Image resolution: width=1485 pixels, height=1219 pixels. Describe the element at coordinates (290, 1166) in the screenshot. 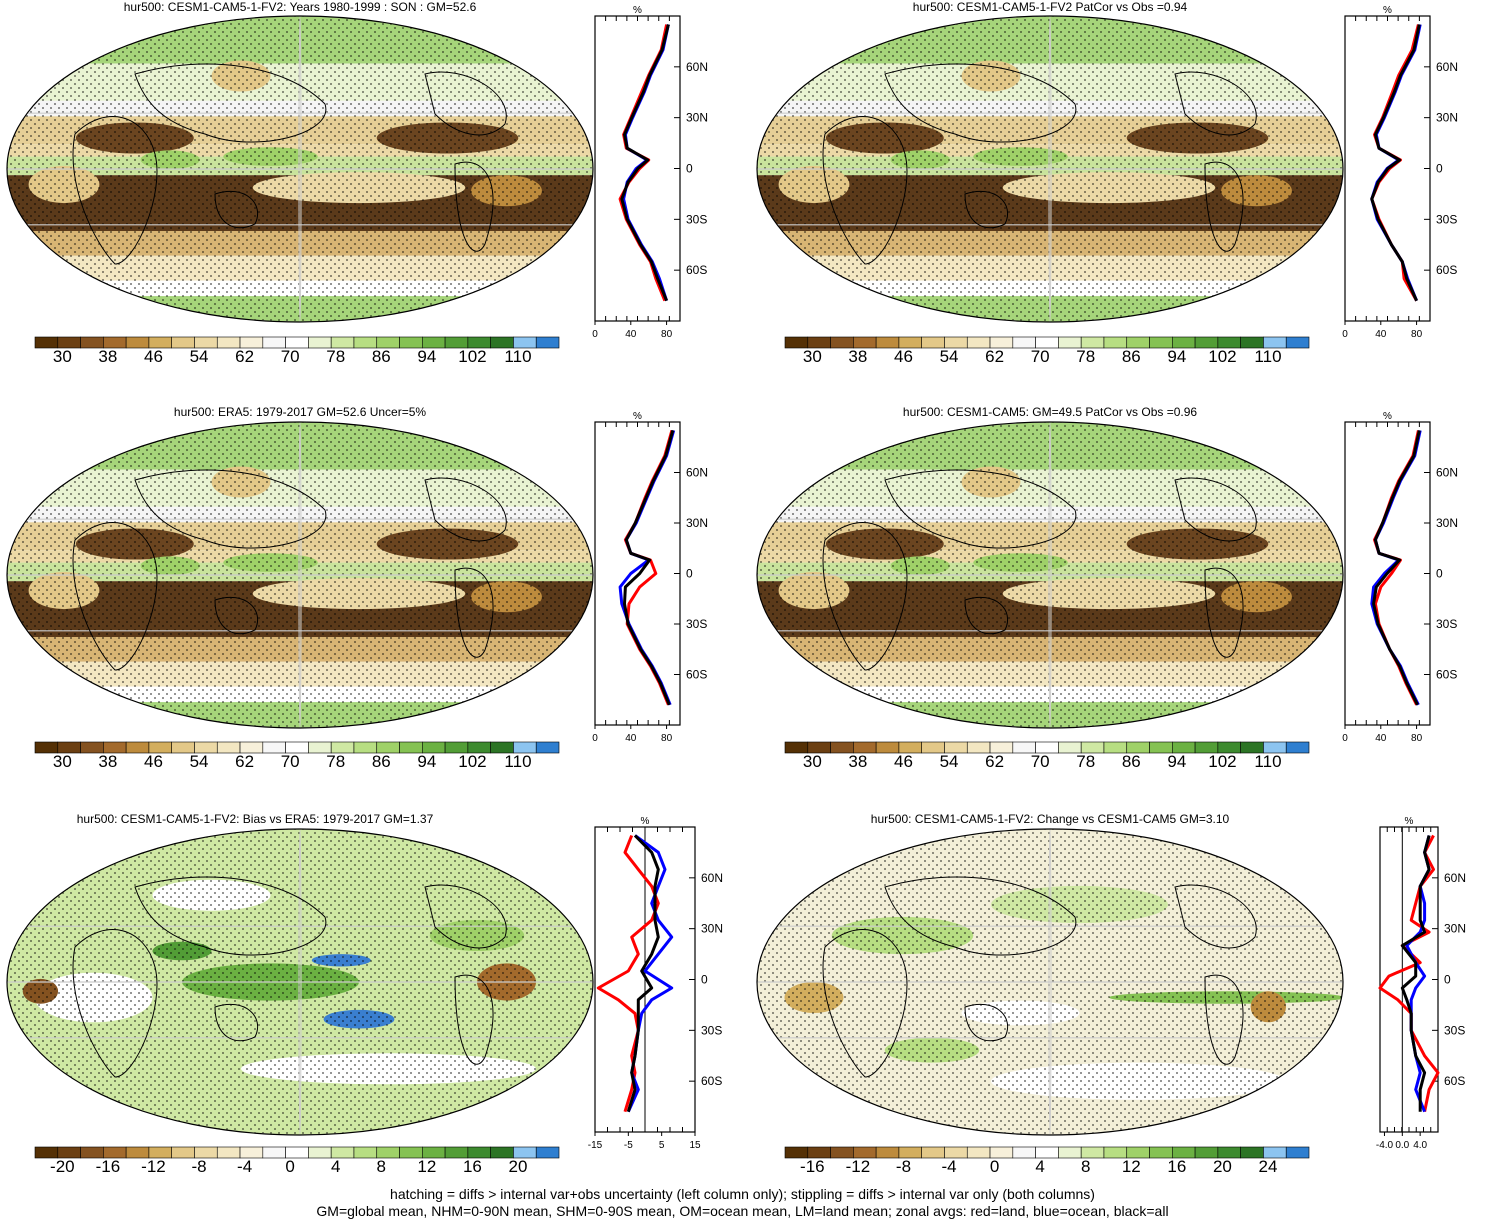

I see `colorbar-tick-label: 0` at that location.